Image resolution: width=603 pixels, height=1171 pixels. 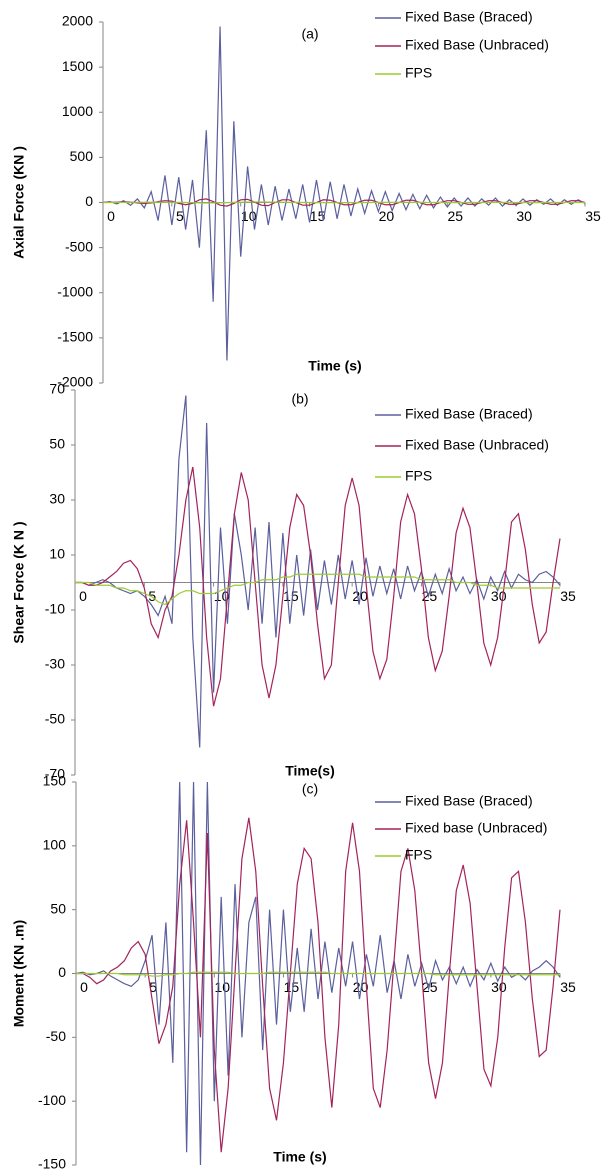 I want to click on y-tick-label: 30, so click(x=57, y=499).